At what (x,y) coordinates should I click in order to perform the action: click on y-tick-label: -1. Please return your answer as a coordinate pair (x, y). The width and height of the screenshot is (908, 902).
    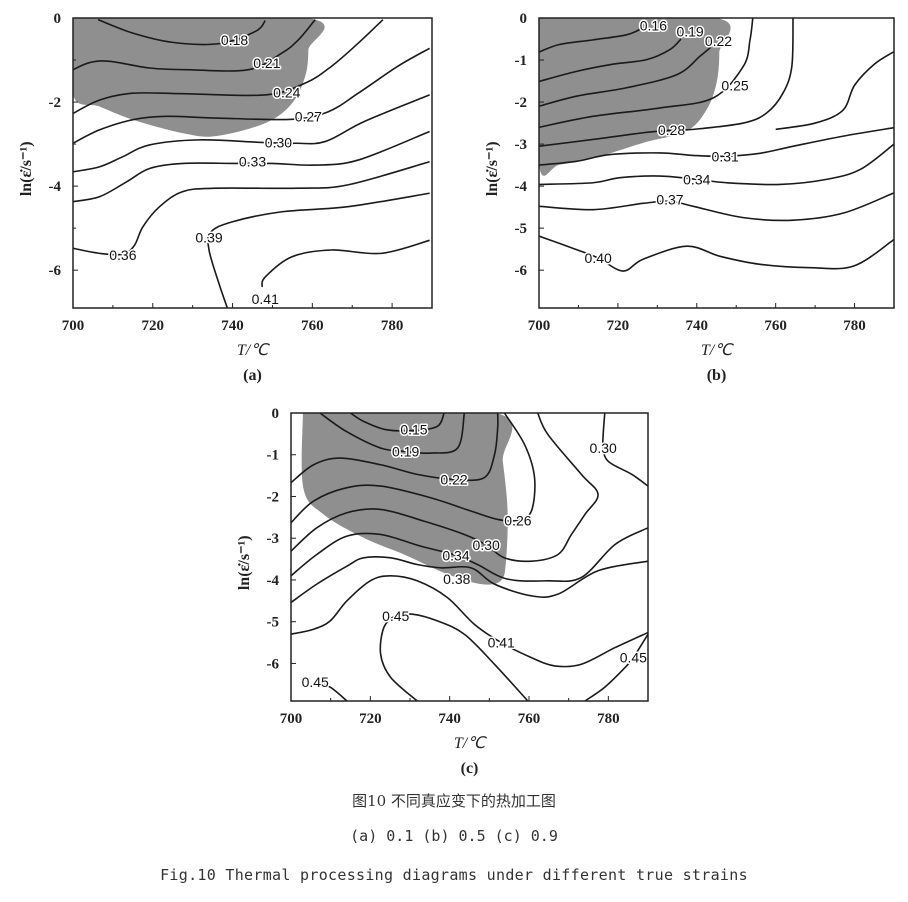
    Looking at the image, I should click on (273, 456).